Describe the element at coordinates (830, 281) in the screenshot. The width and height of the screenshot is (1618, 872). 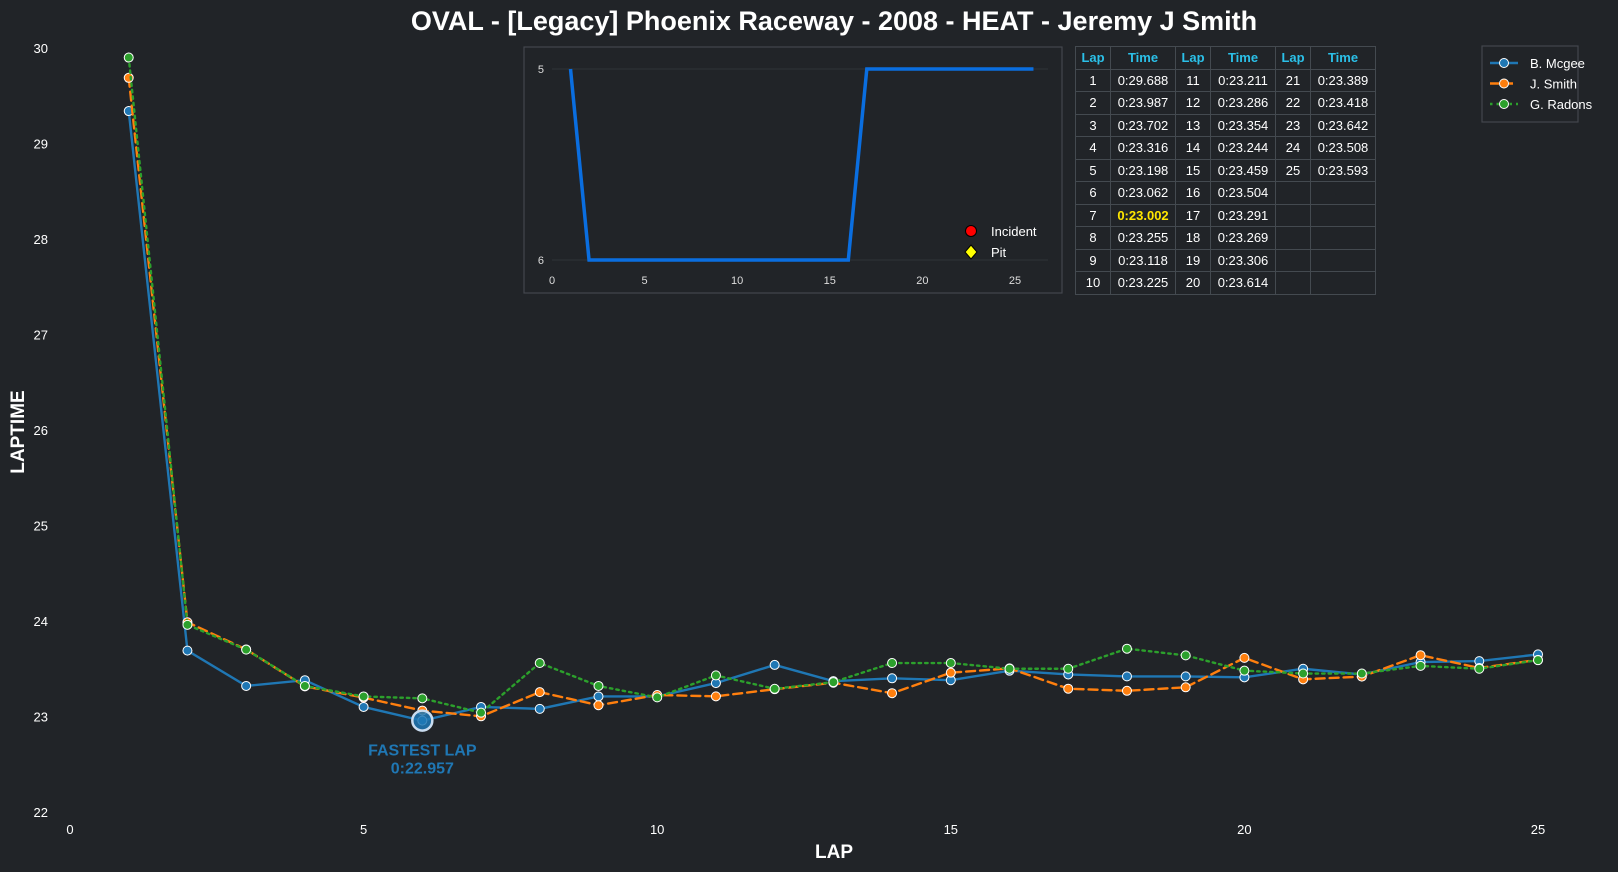
I see `inset-x-tick-label: 15` at that location.